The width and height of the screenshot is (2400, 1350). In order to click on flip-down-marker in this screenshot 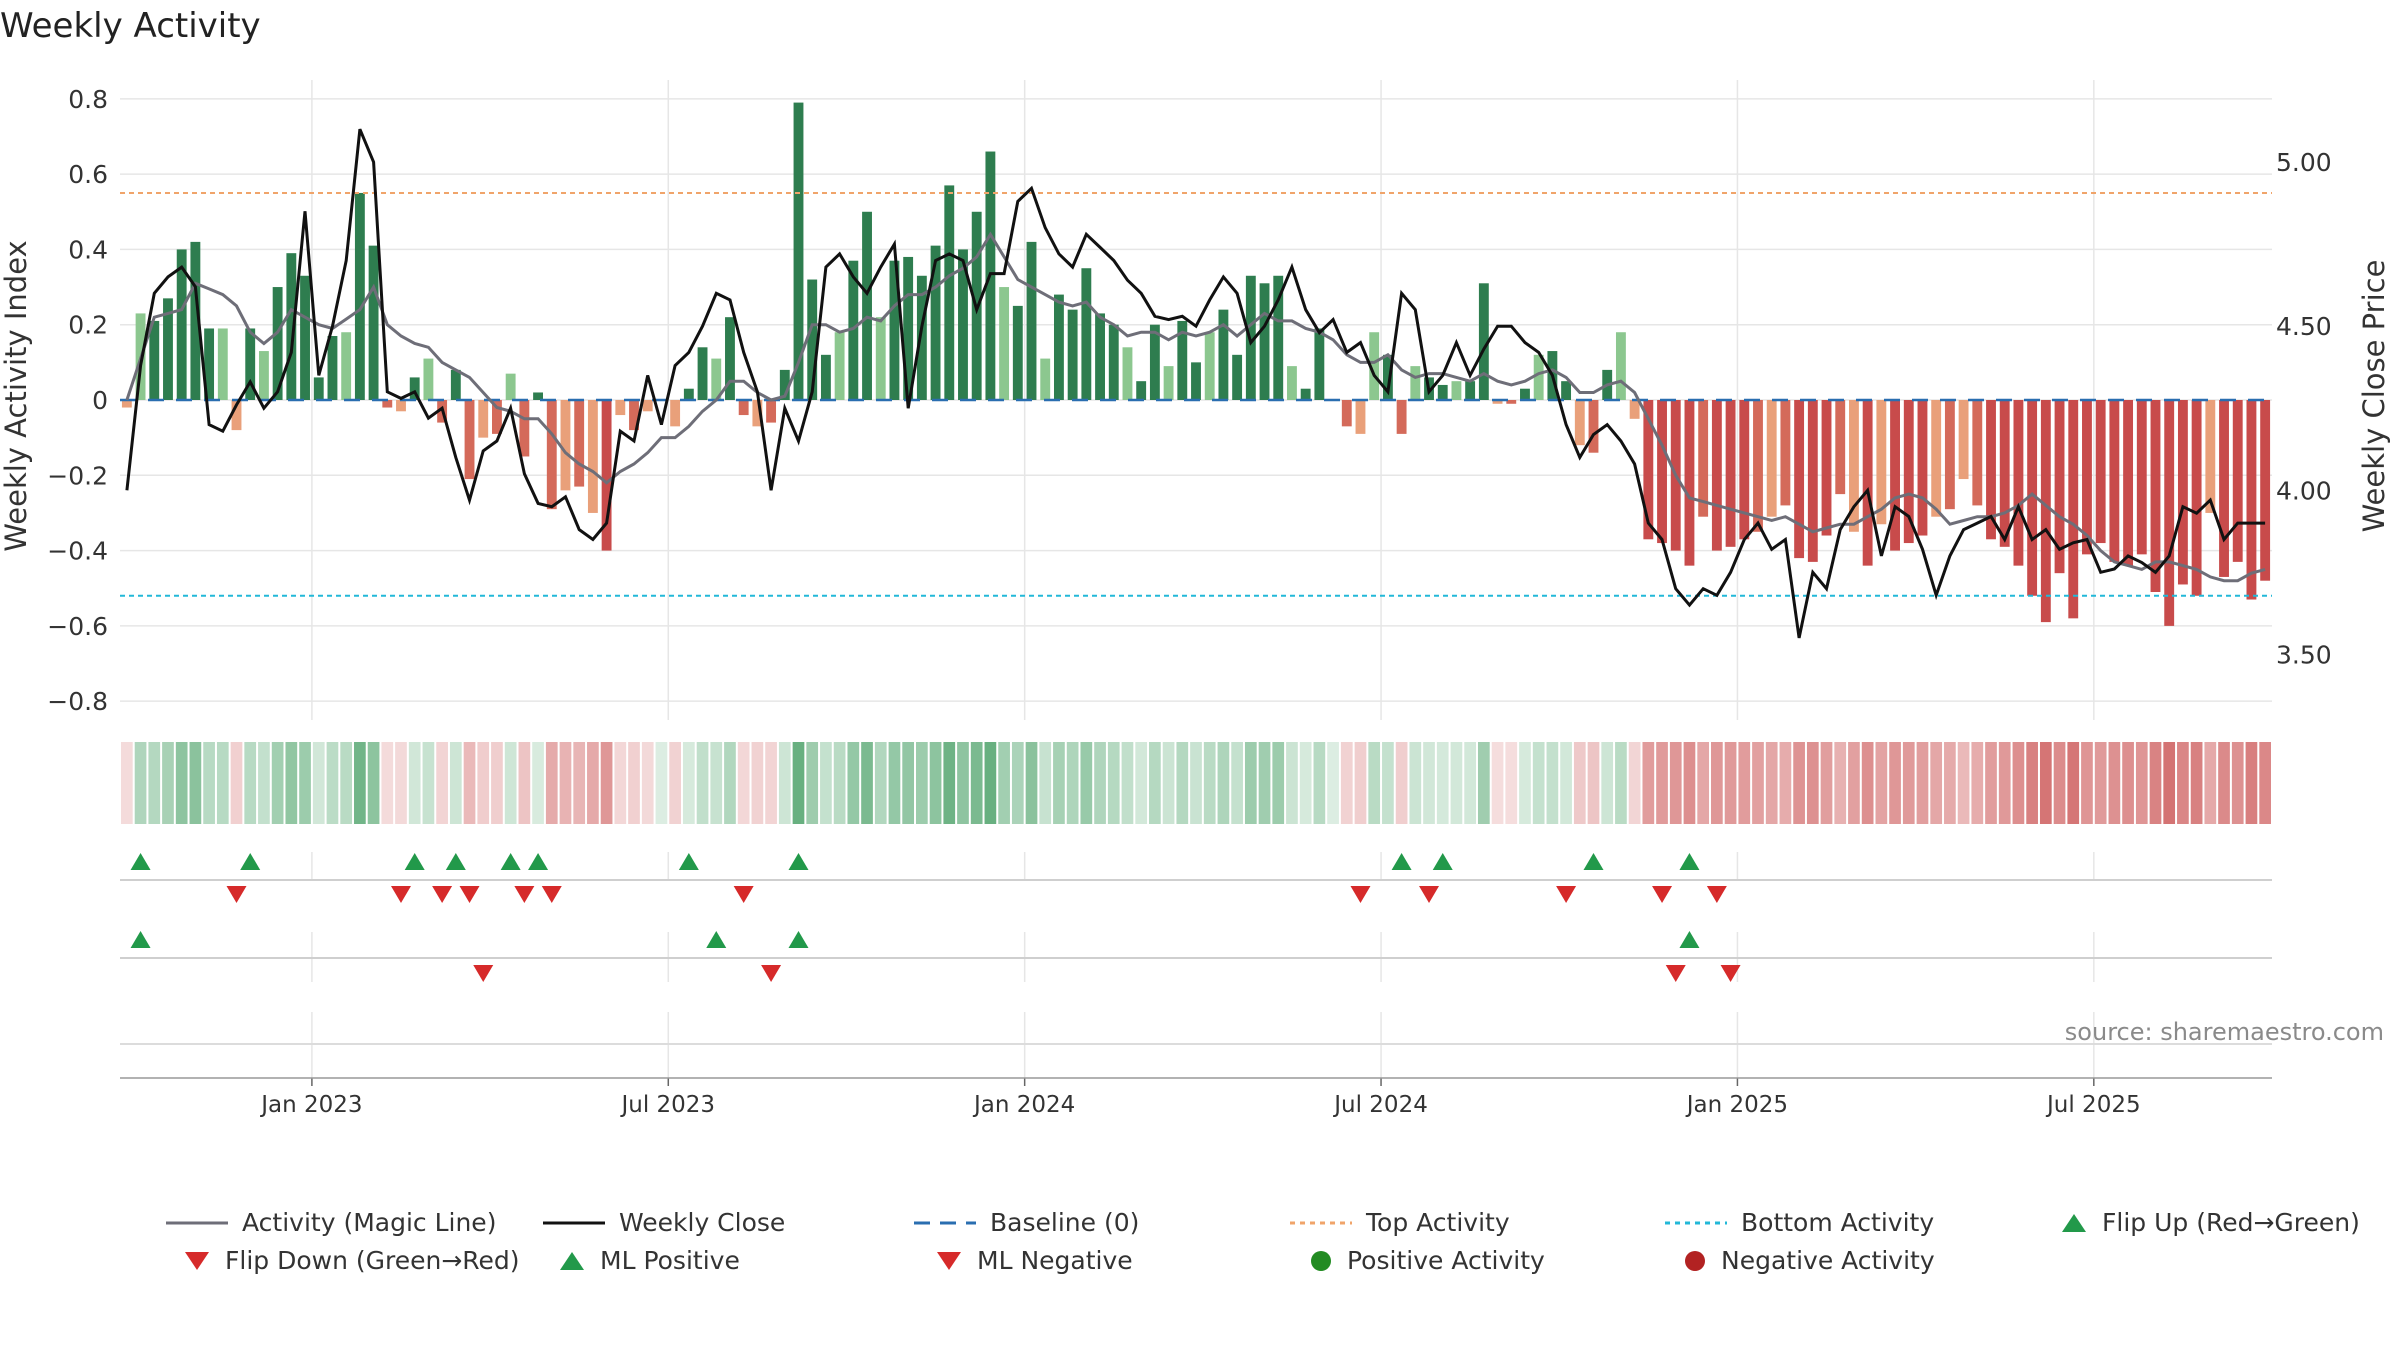, I will do `click(1566, 894)`.